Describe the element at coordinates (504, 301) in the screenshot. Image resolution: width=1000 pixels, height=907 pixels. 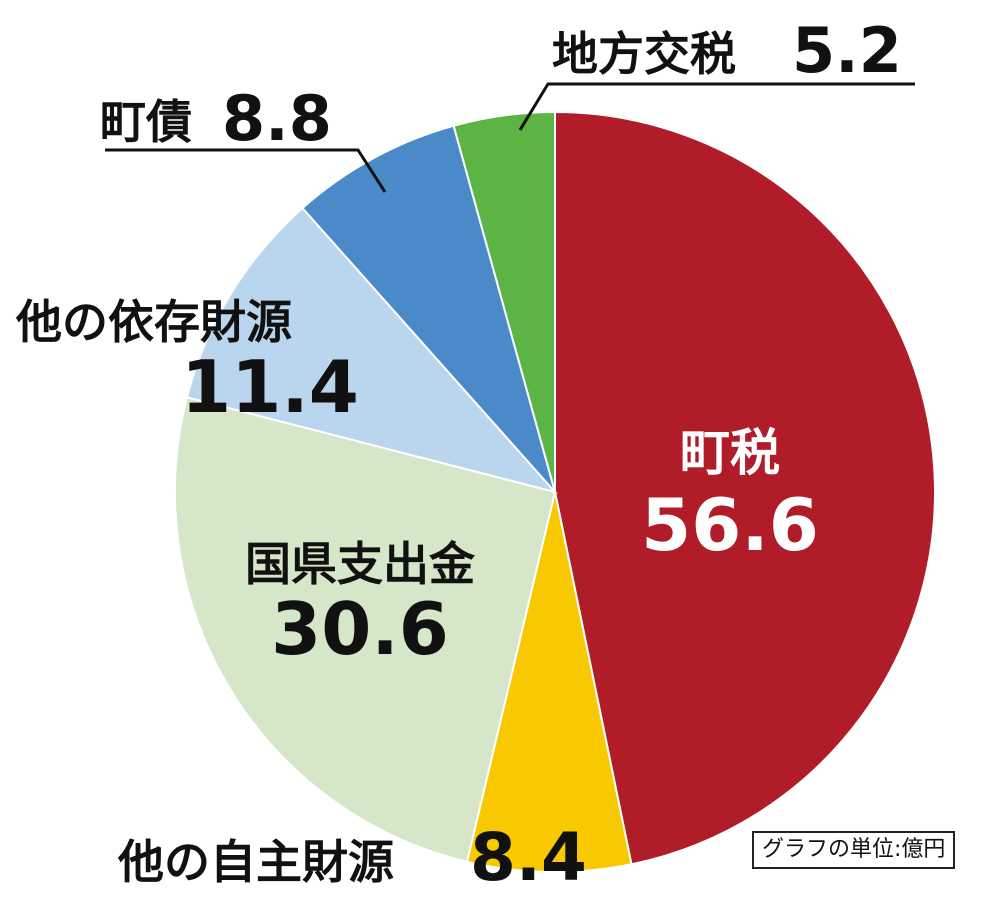
I see `pie-slice-chiho-kozei` at that location.